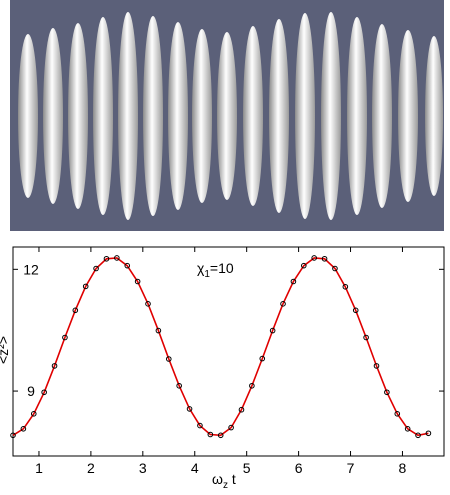 This screenshot has width=450, height=495. What do you see at coordinates (207, 274) in the screenshot?
I see `annotation-sub: 1` at bounding box center [207, 274].